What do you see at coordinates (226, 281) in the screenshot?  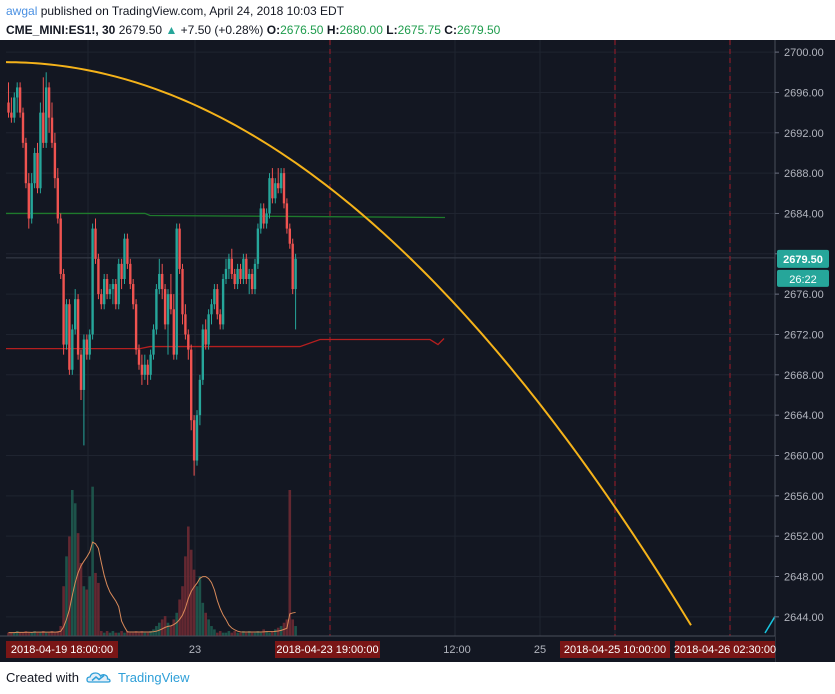 I see `reference-lines` at bounding box center [226, 281].